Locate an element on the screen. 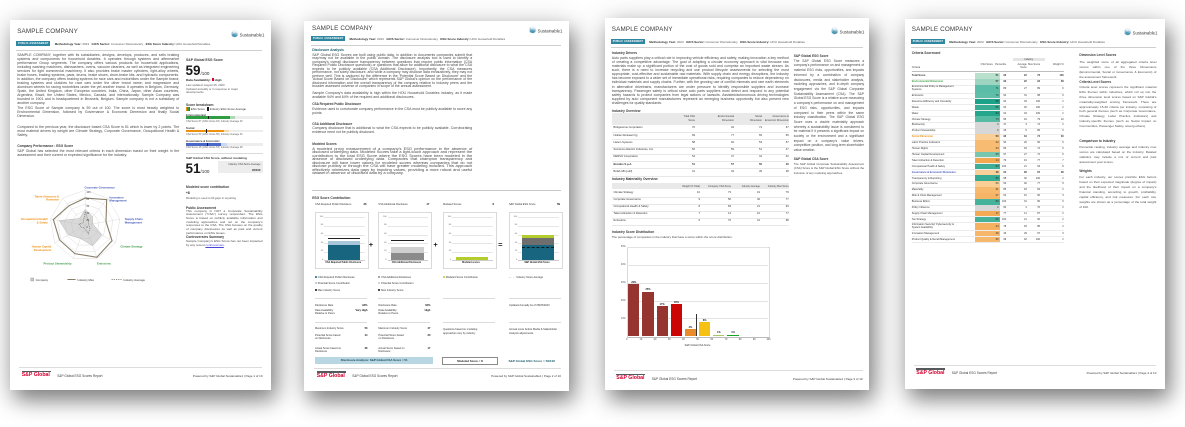 This screenshot has width=1185, height=427. svg-text: Occupational Health is located at coordinates (34, 219).